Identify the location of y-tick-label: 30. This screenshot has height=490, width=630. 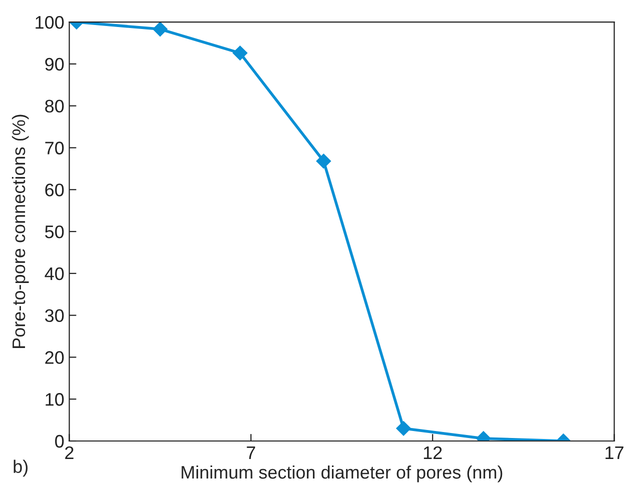
(54, 315).